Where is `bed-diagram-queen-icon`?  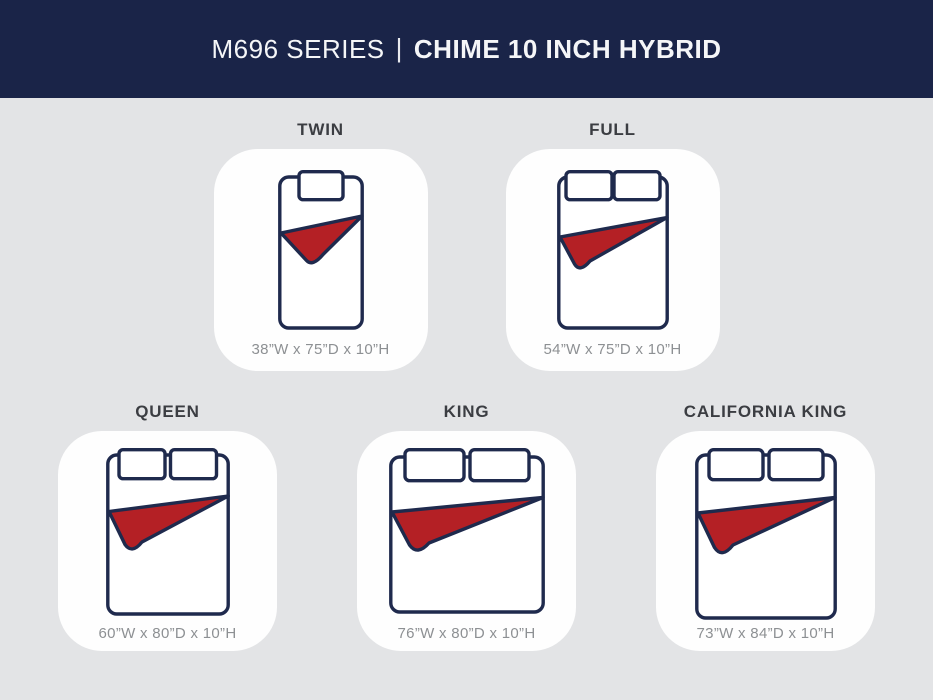 bed-diagram-queen-icon is located at coordinates (167, 532).